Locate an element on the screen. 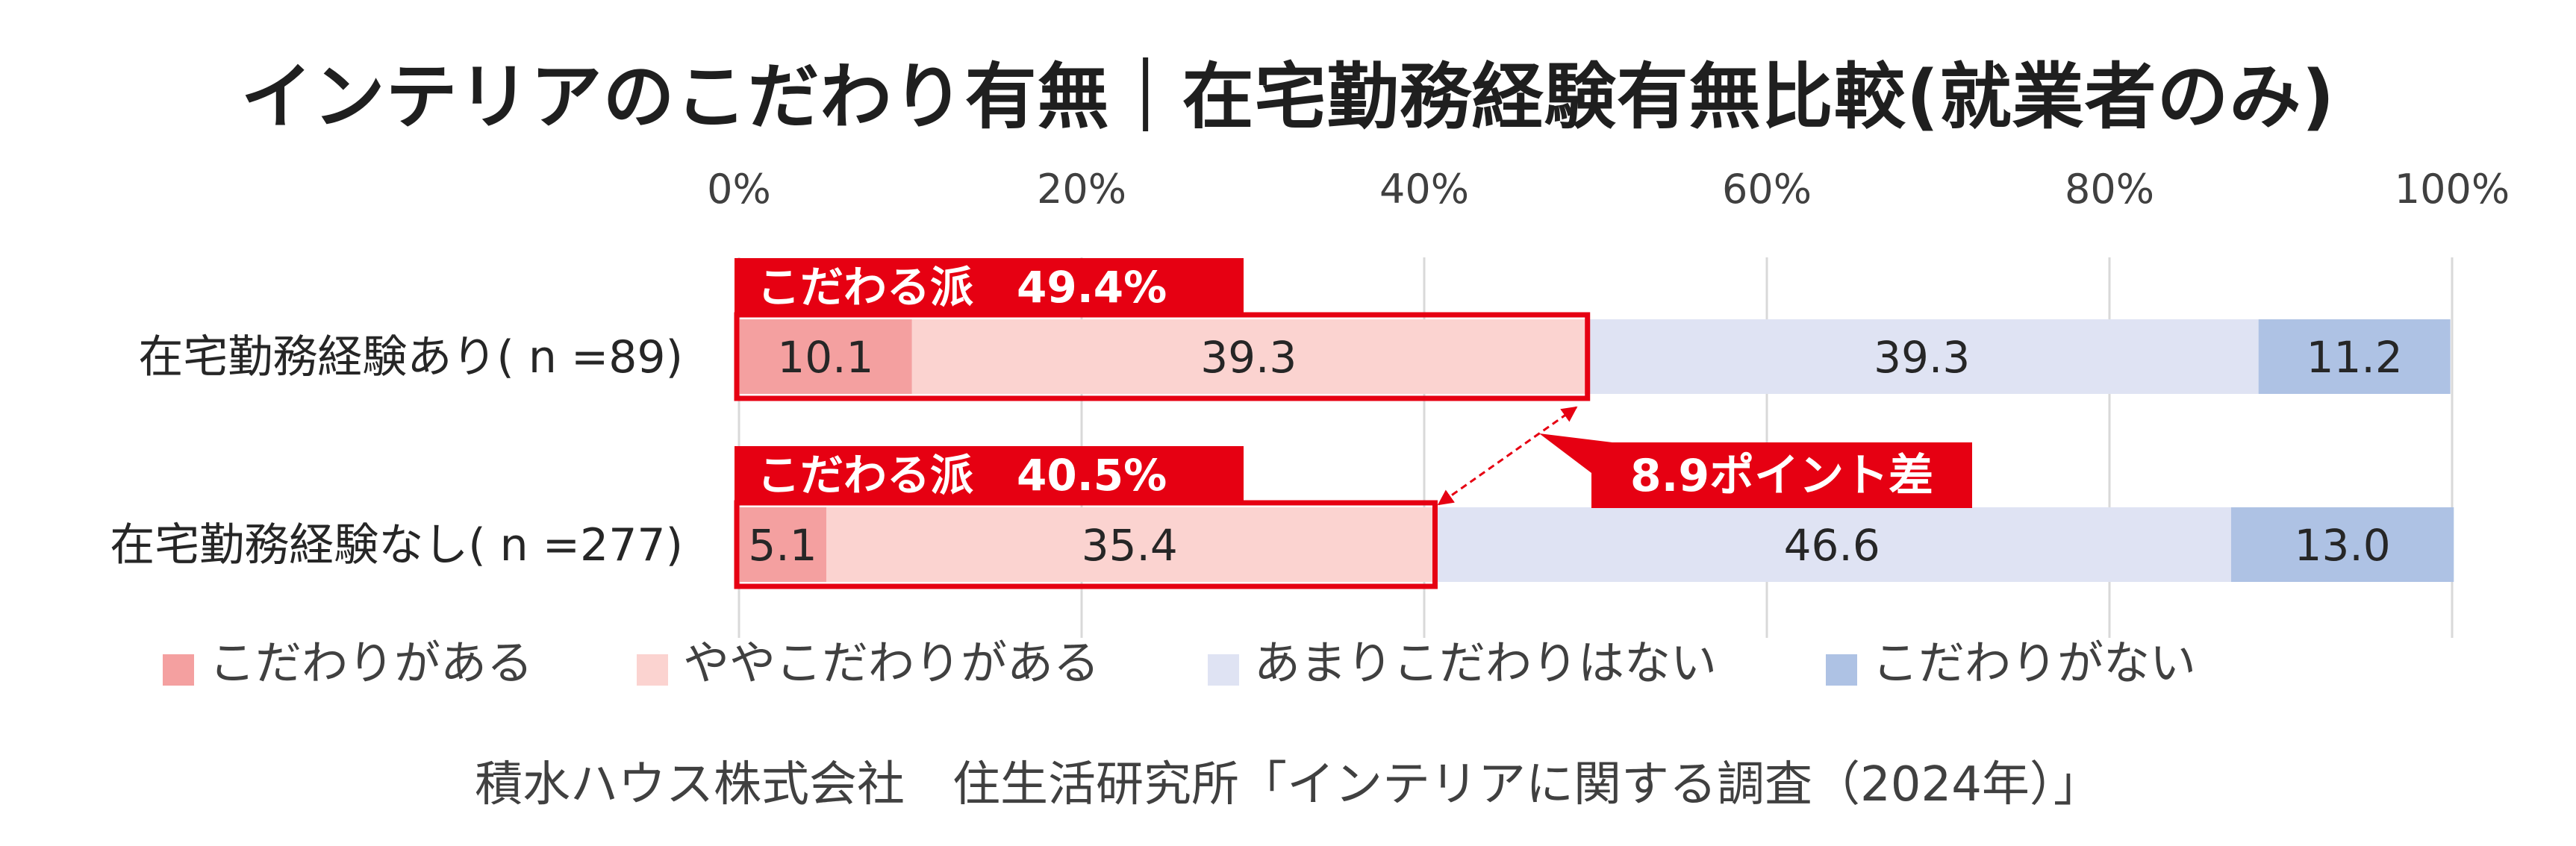 This screenshot has height=846, width=2576. x-tick-label: 0% is located at coordinates (739, 190).